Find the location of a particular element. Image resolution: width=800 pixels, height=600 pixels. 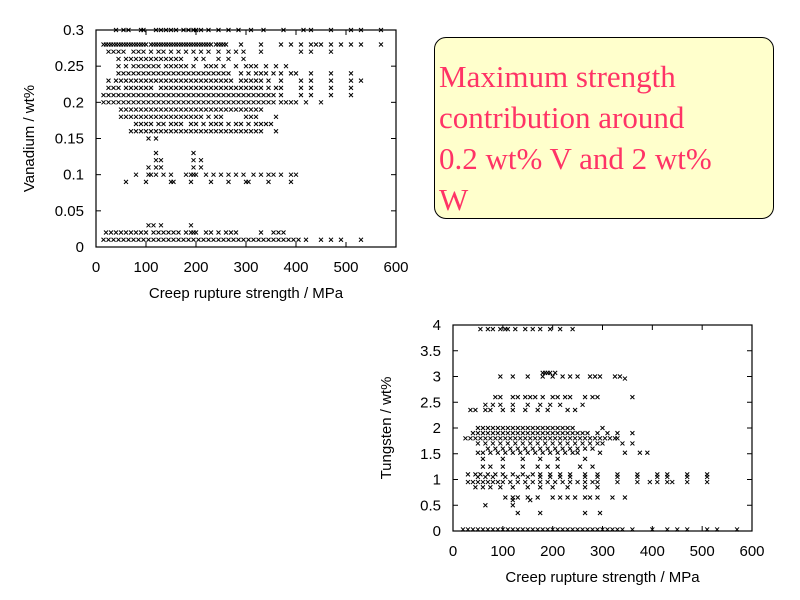

y-tick-label: 0.3 is located at coordinates (73, 30).